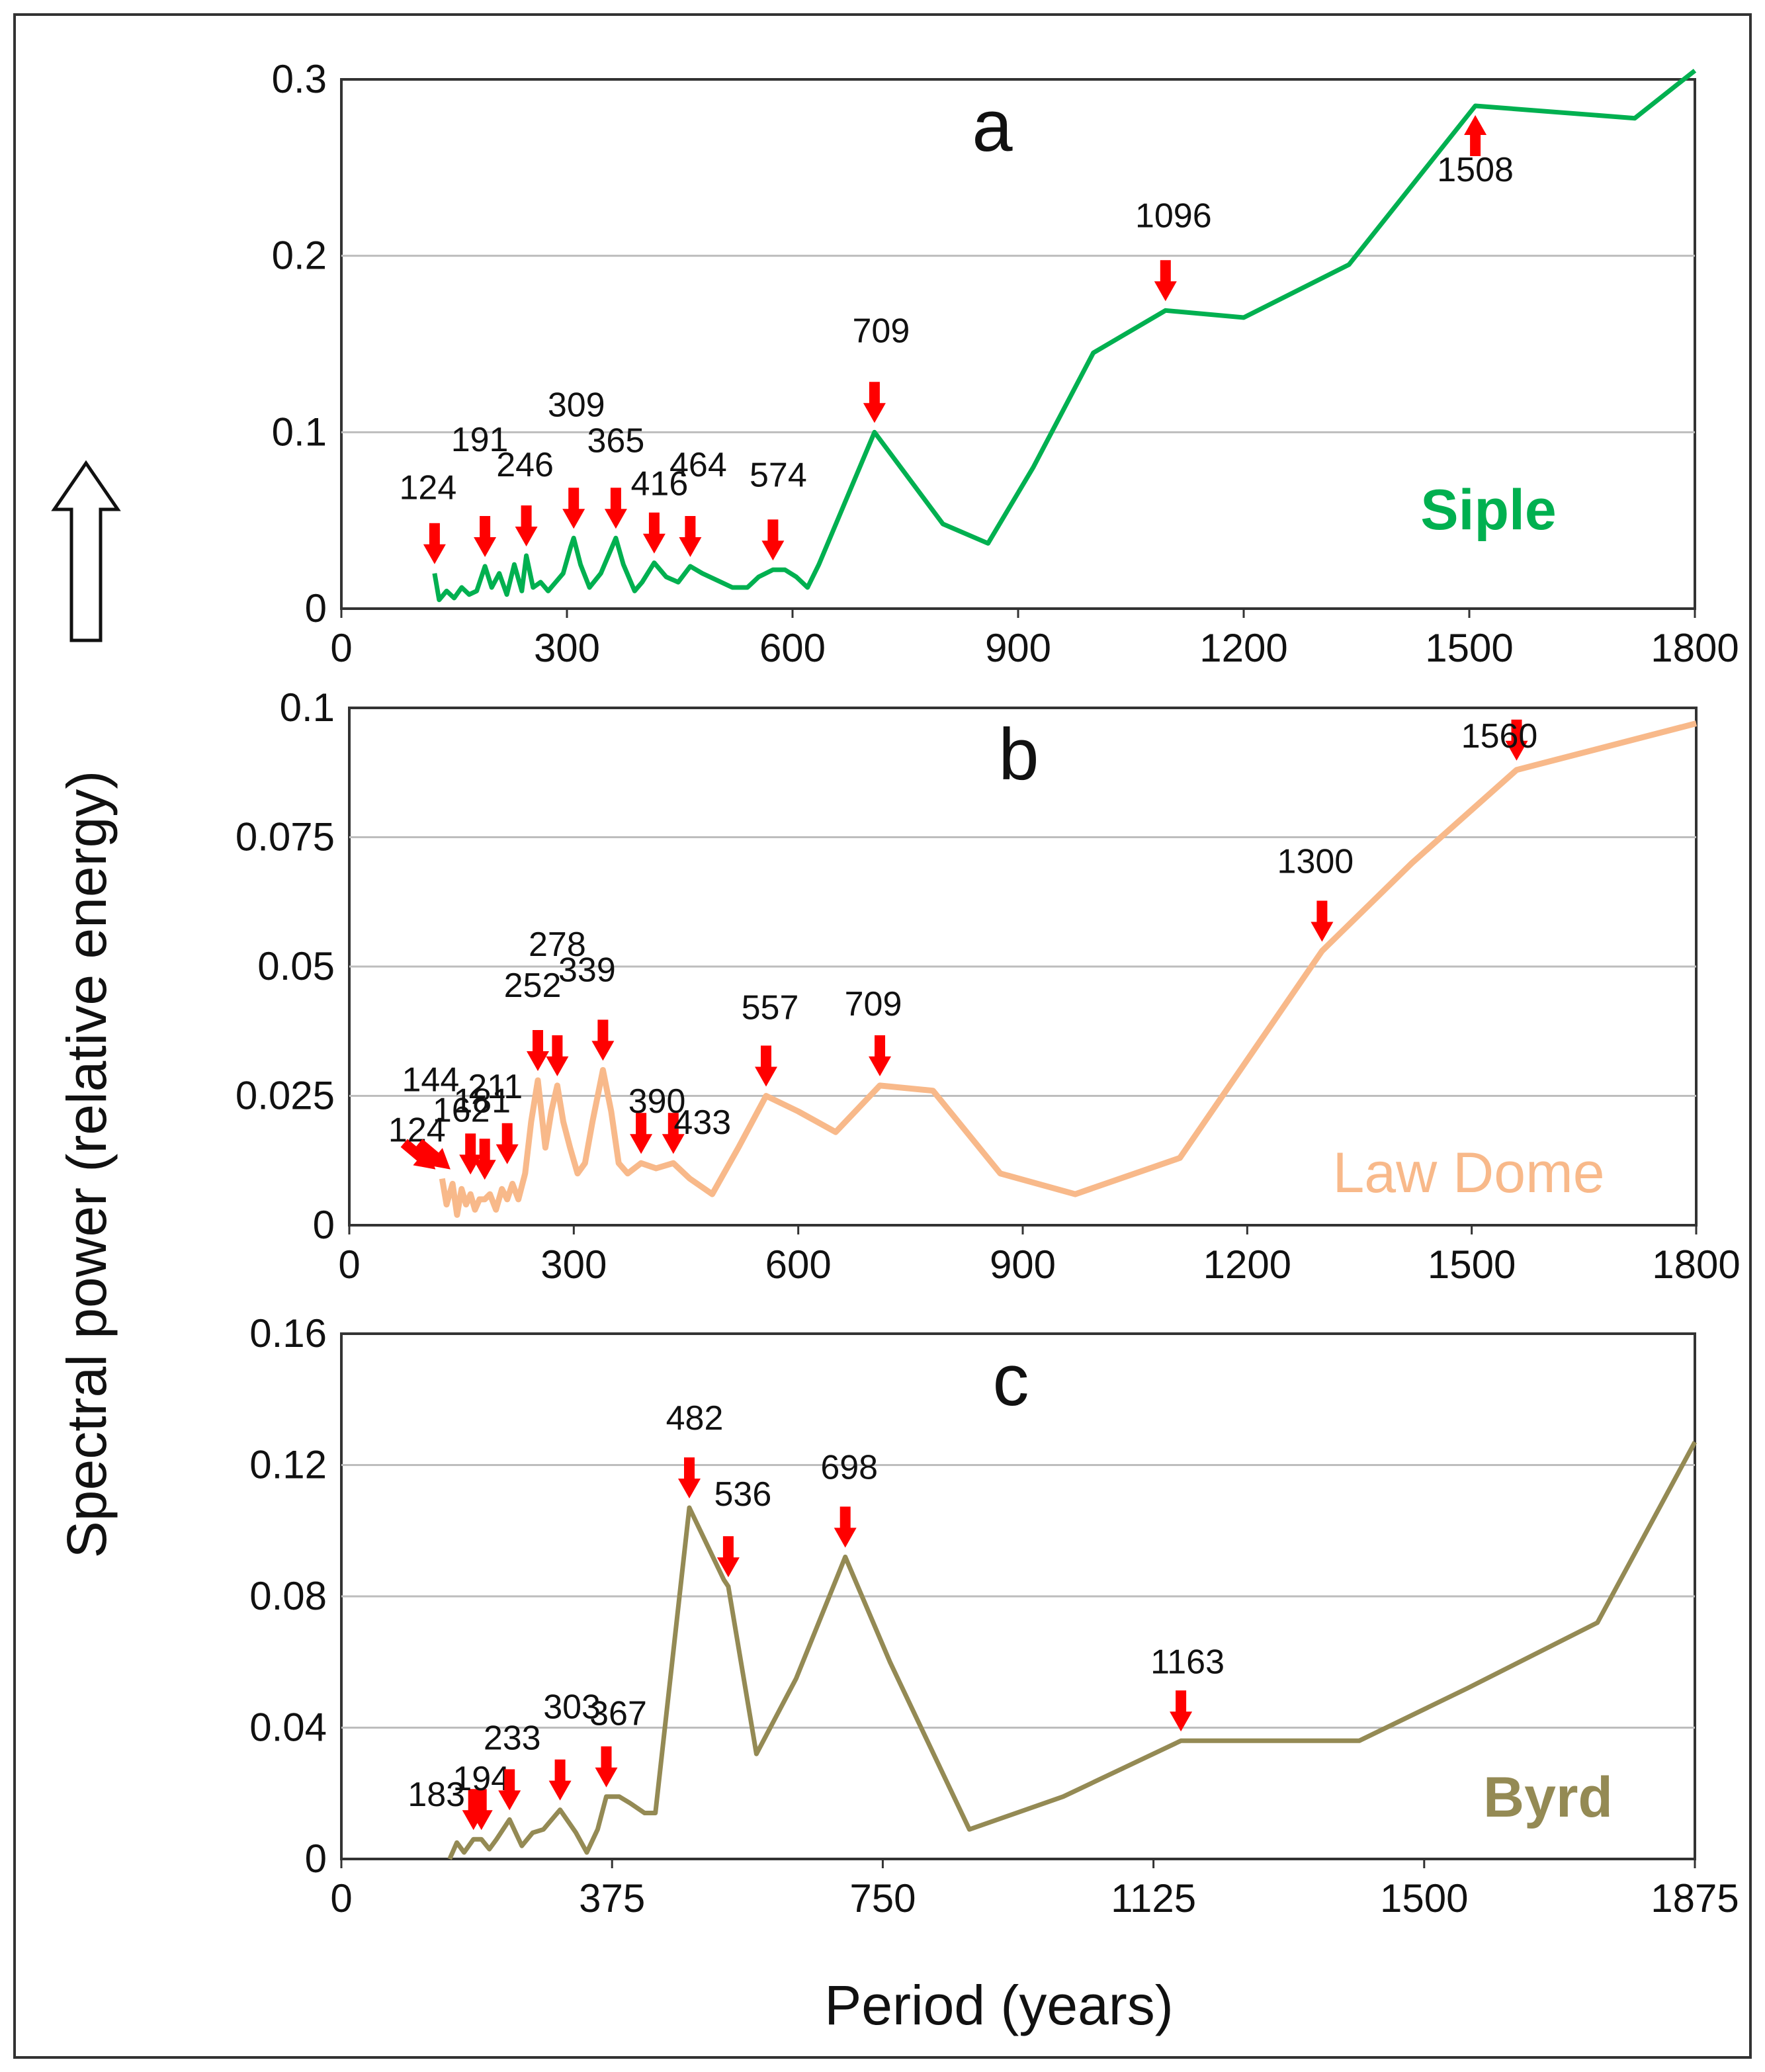 This screenshot has width=1765, height=2072. I want to click on x-tick-label: 1125, so click(1153, 1898).